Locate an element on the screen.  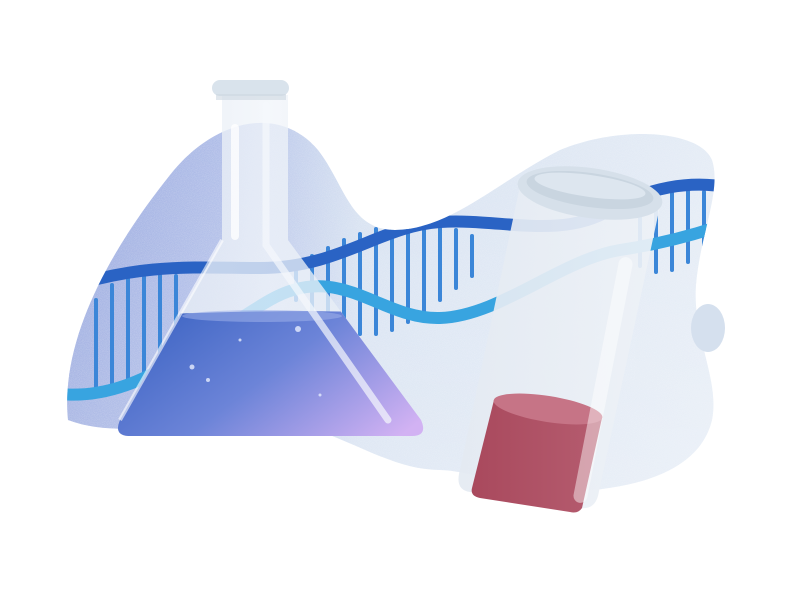
flask-highlight is located at coordinates (235, 182).